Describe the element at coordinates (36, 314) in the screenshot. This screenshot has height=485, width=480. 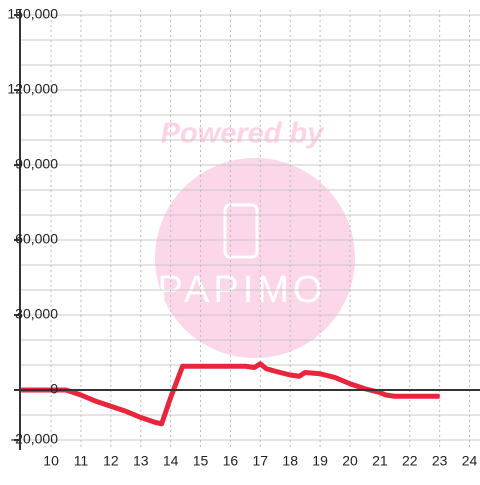
I see `y-tick-label: 30,000` at that location.